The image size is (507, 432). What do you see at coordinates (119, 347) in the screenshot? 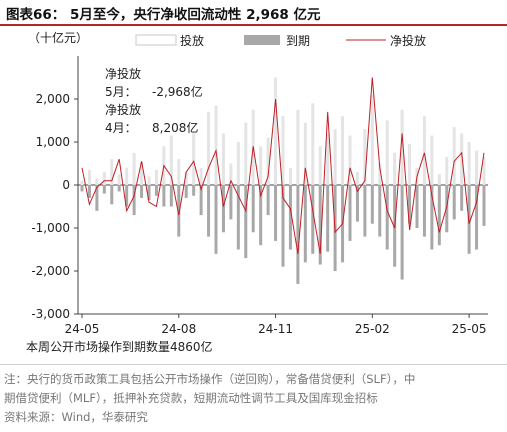
I see `footnote: 本周公开市场操作到期数量4860亿` at bounding box center [119, 347].